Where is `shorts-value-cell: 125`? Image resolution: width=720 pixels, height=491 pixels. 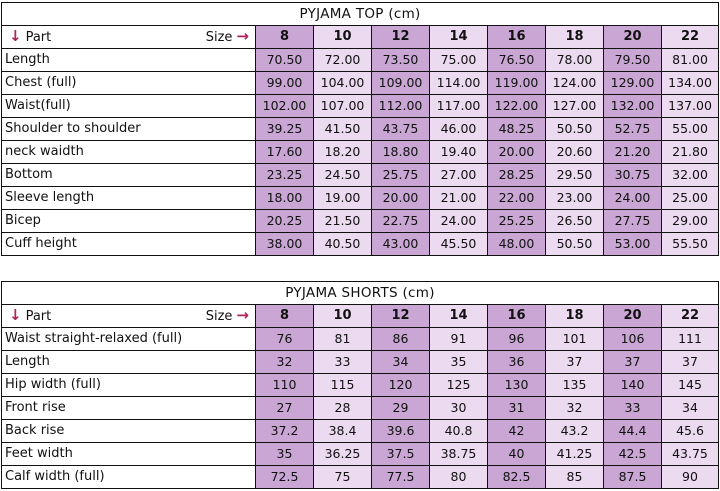
shorts-value-cell: 125 is located at coordinates (458, 385).